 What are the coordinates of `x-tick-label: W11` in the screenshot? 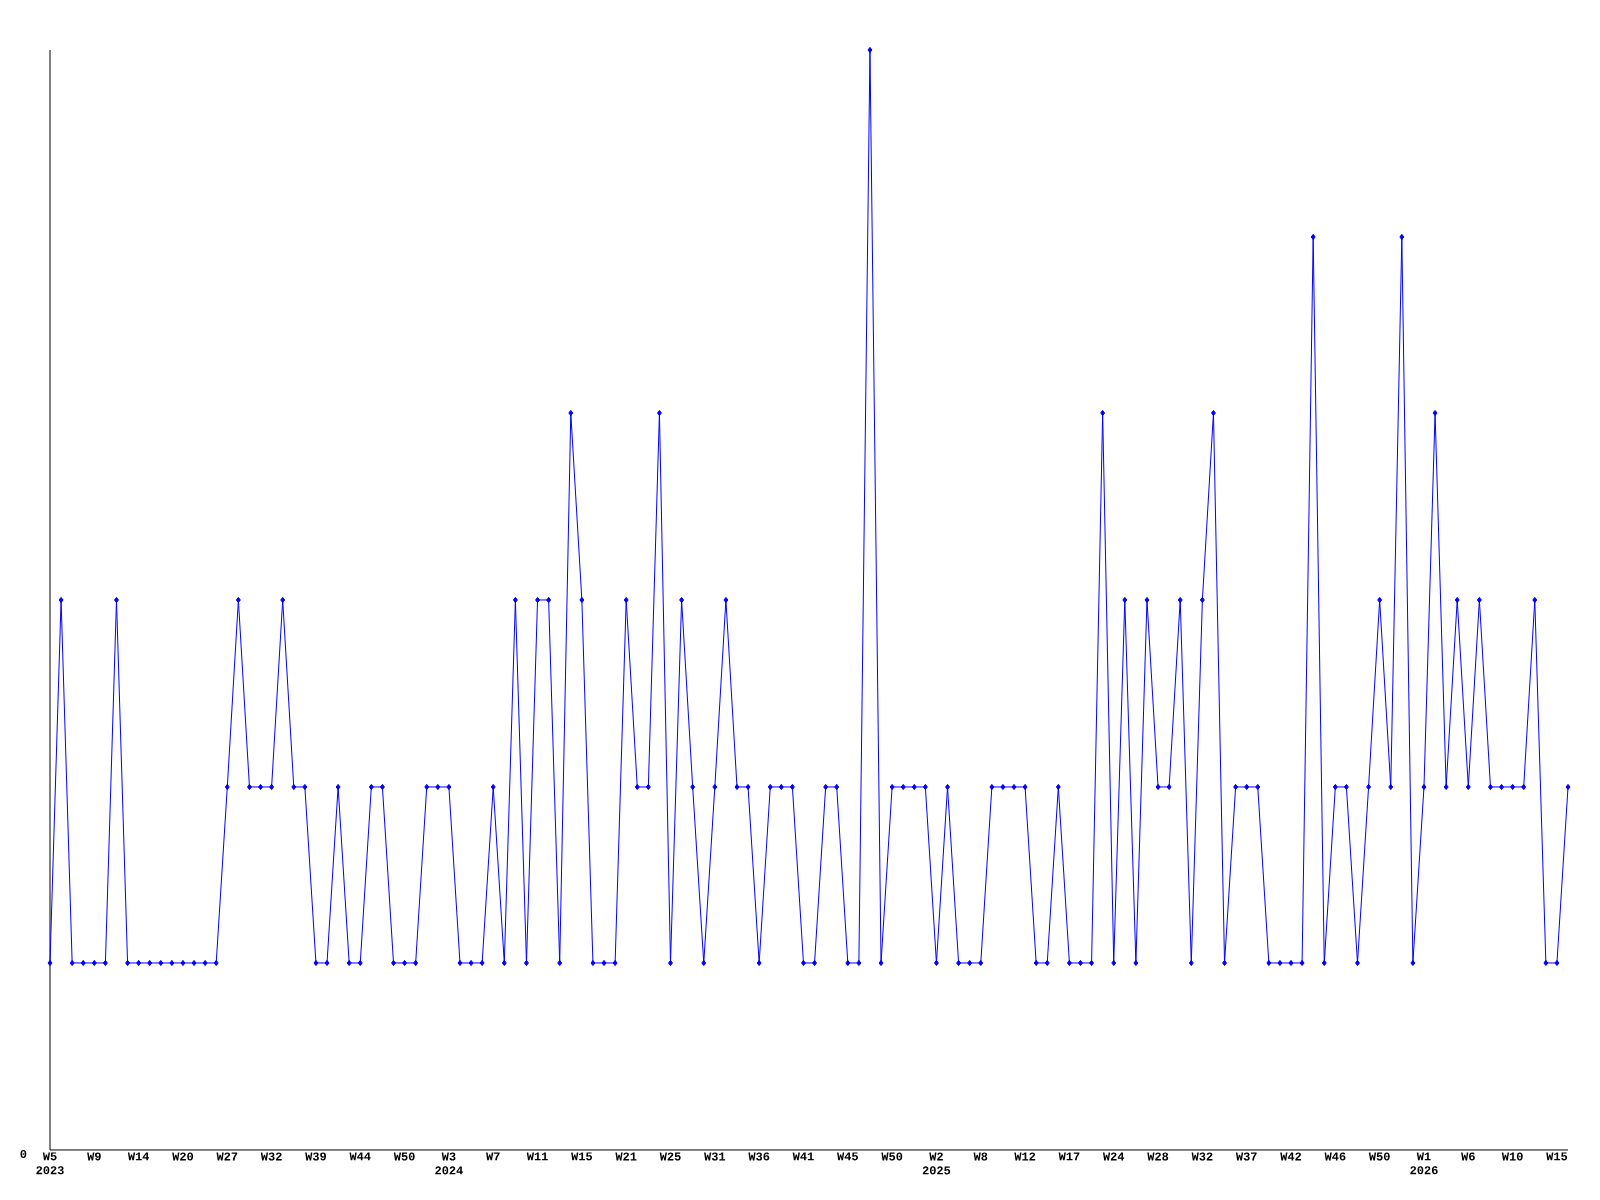 It's located at (537, 1156).